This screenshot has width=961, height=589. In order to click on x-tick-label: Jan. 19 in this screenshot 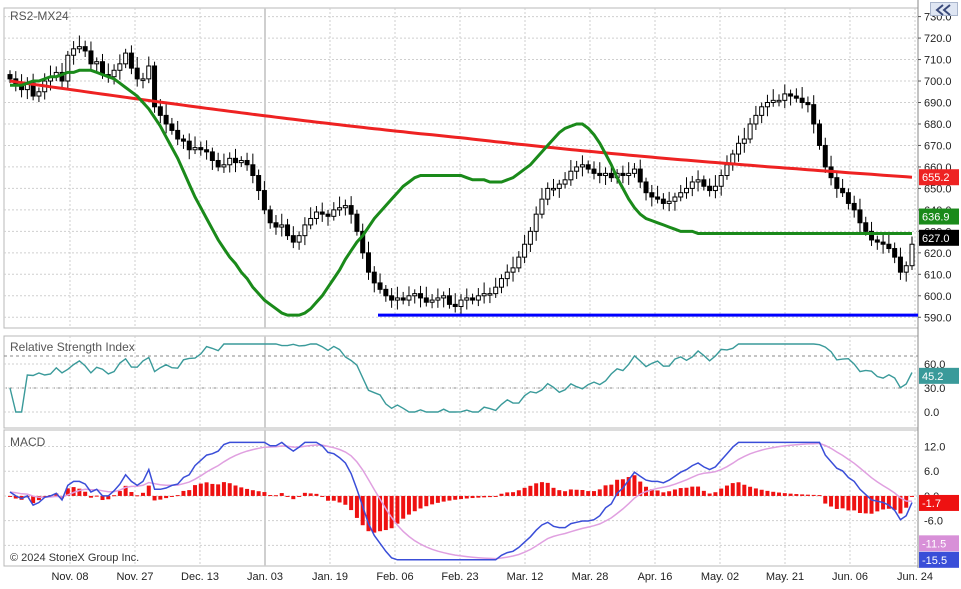, I will do `click(330, 577)`.